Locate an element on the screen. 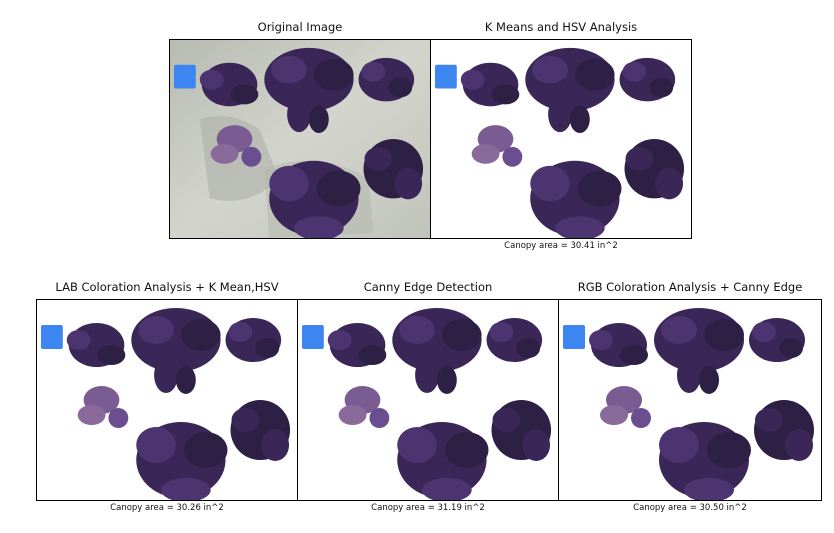  panel-original: Original Image is located at coordinates (300, 129).